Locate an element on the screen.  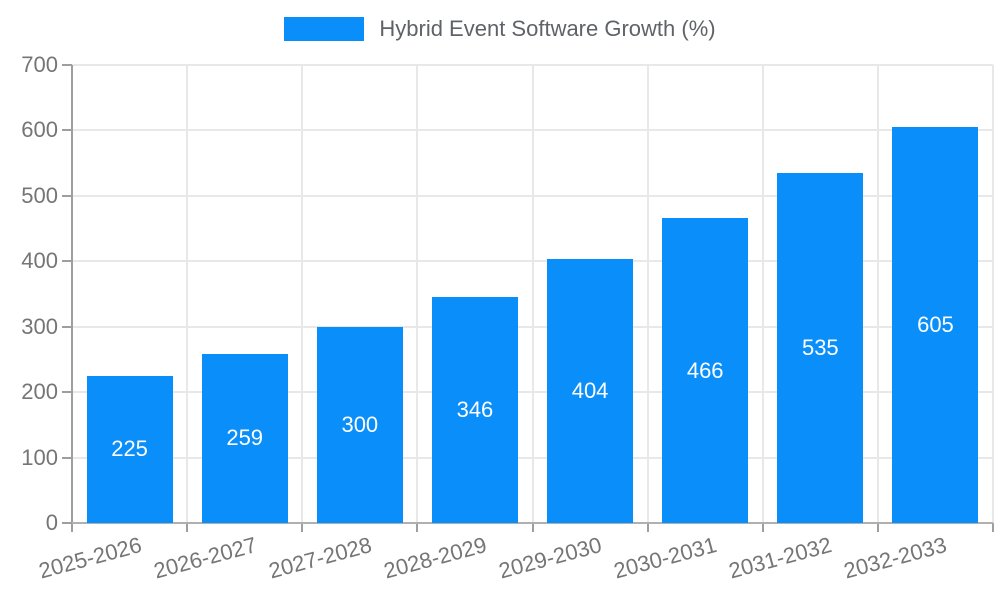
legend-swatch is located at coordinates (324, 29).